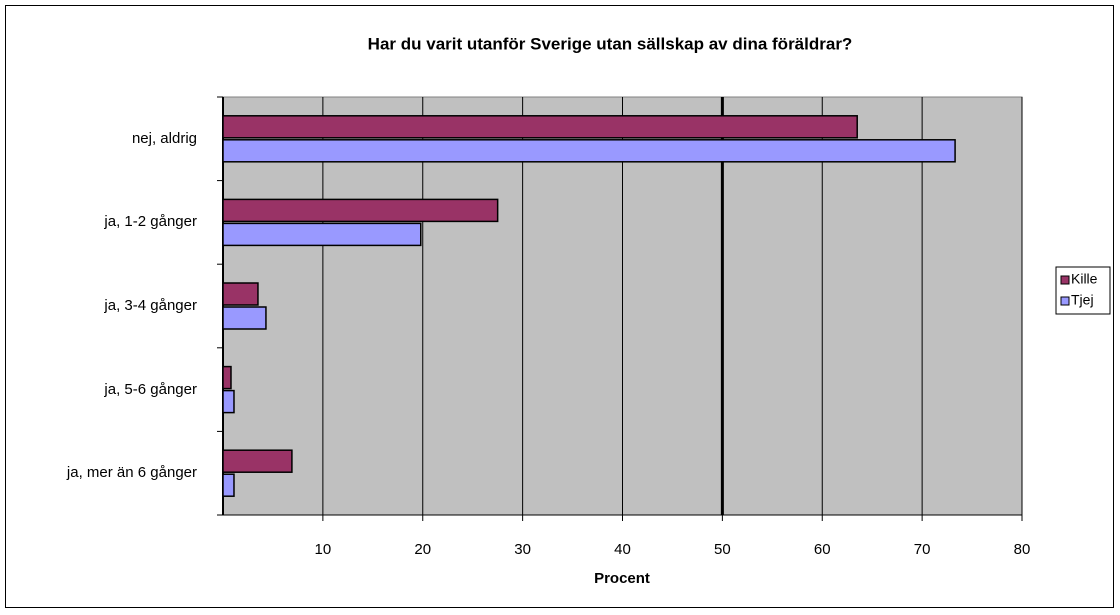 The width and height of the screenshot is (1120, 615). I want to click on x-tick-label: 70, so click(922, 549).